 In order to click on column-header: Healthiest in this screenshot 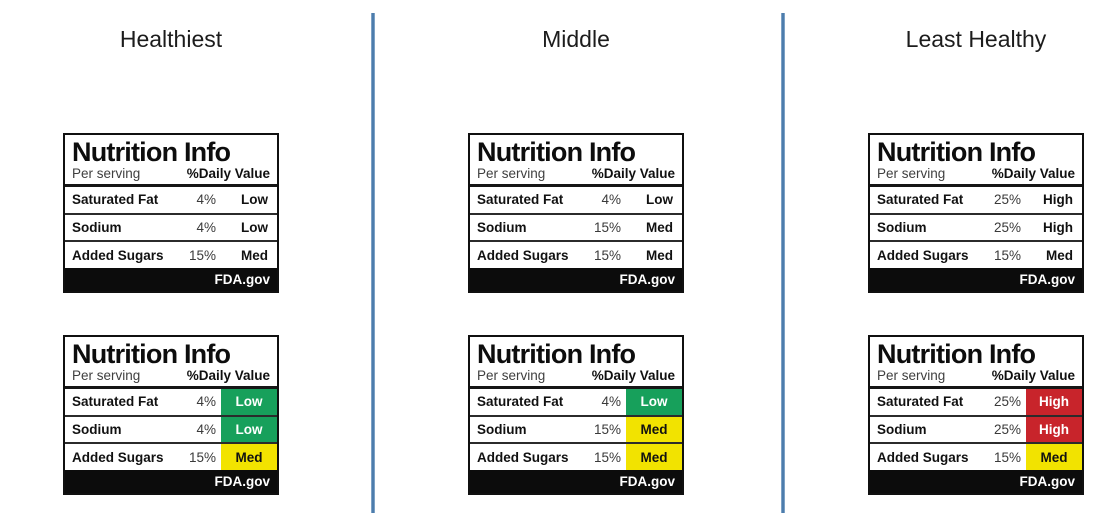, I will do `click(171, 39)`.